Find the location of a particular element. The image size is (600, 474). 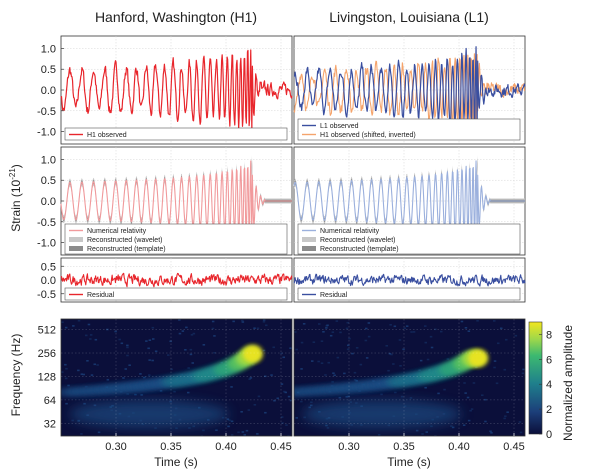

legend-entry-1: Reconstructed (wavelet) is located at coordinates (357, 240).